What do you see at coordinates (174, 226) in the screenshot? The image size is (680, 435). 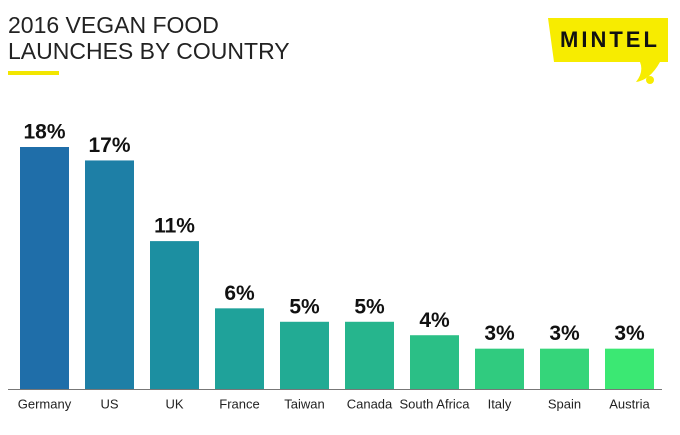 I see `value-label: 11%` at bounding box center [174, 226].